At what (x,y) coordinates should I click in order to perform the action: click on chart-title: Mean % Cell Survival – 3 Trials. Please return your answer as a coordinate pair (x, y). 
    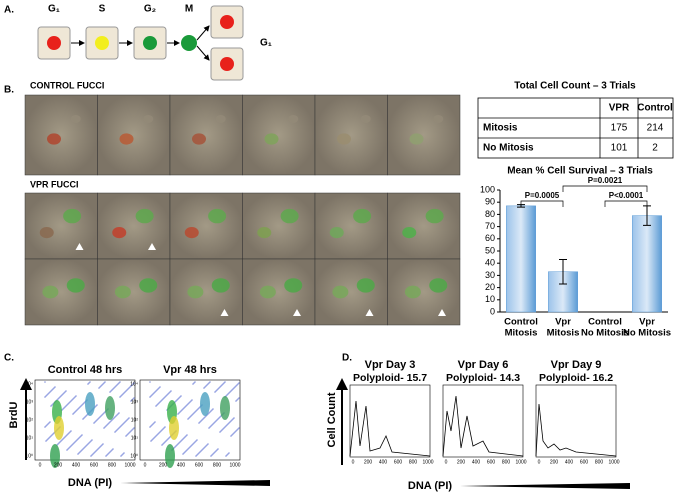
    Looking at the image, I should click on (580, 171).